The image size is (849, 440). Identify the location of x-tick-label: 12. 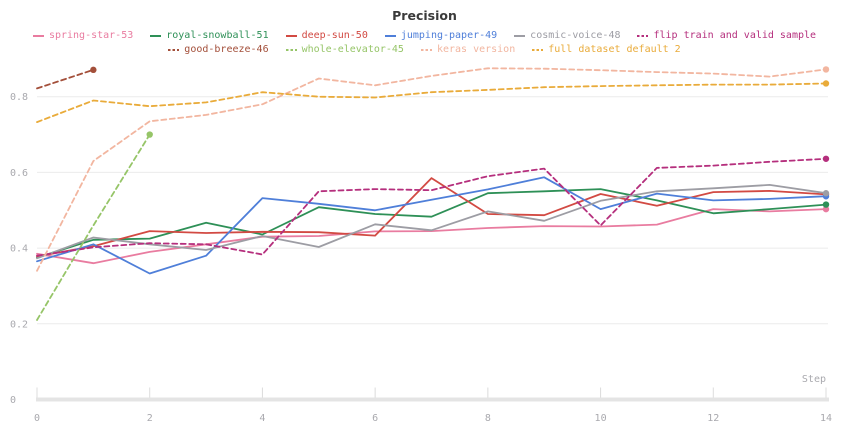
(713, 418).